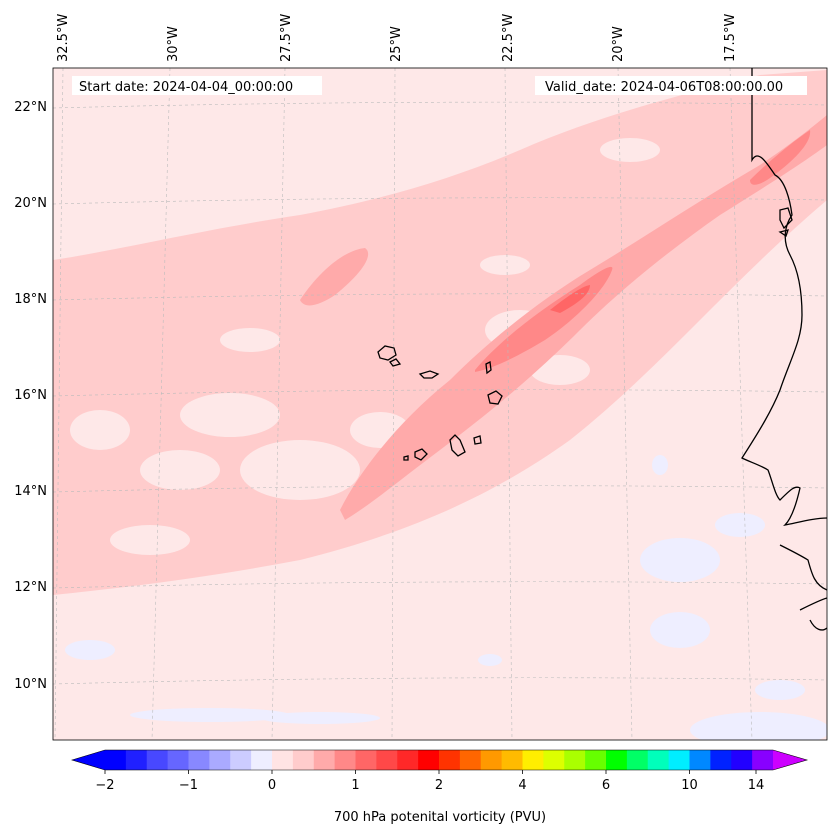 This screenshot has width=837, height=836. I want to click on colorbar-over-arrow, so click(790, 760).